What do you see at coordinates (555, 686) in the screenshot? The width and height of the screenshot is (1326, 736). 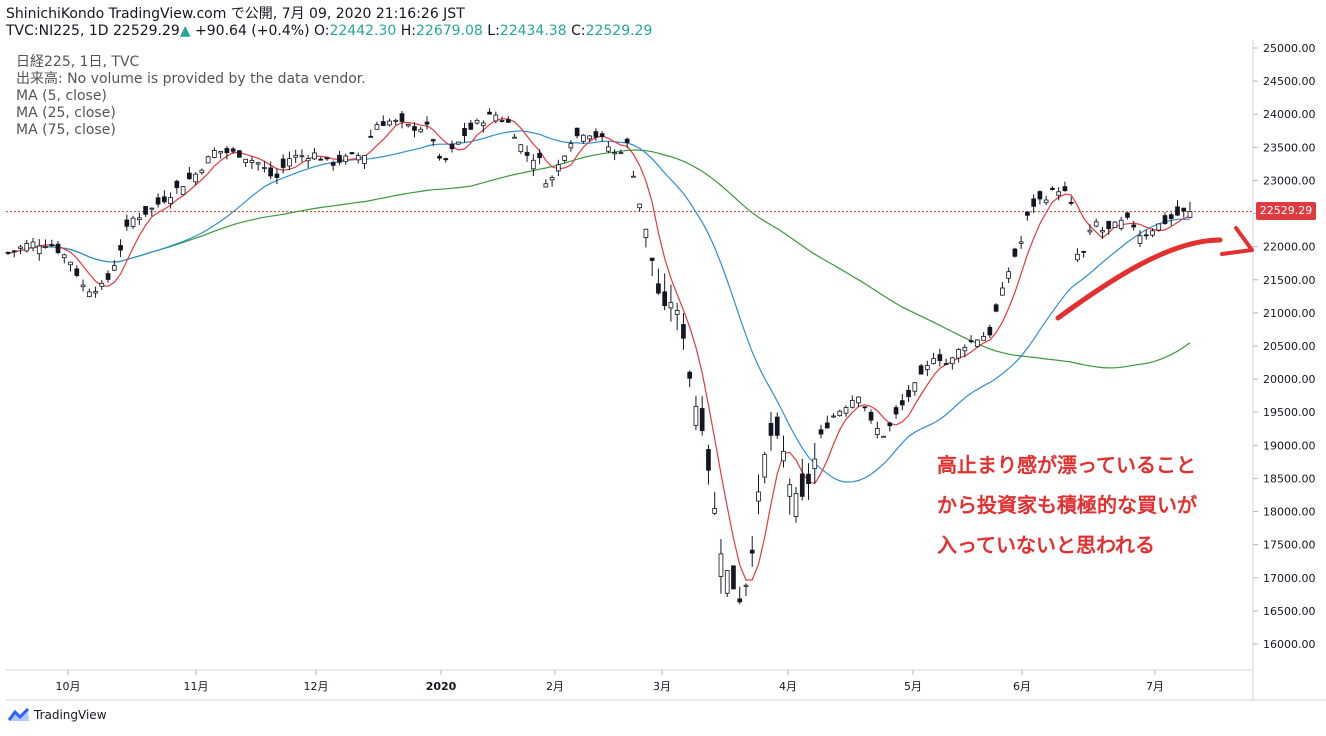 I see `x-tick-label: 2月` at bounding box center [555, 686].